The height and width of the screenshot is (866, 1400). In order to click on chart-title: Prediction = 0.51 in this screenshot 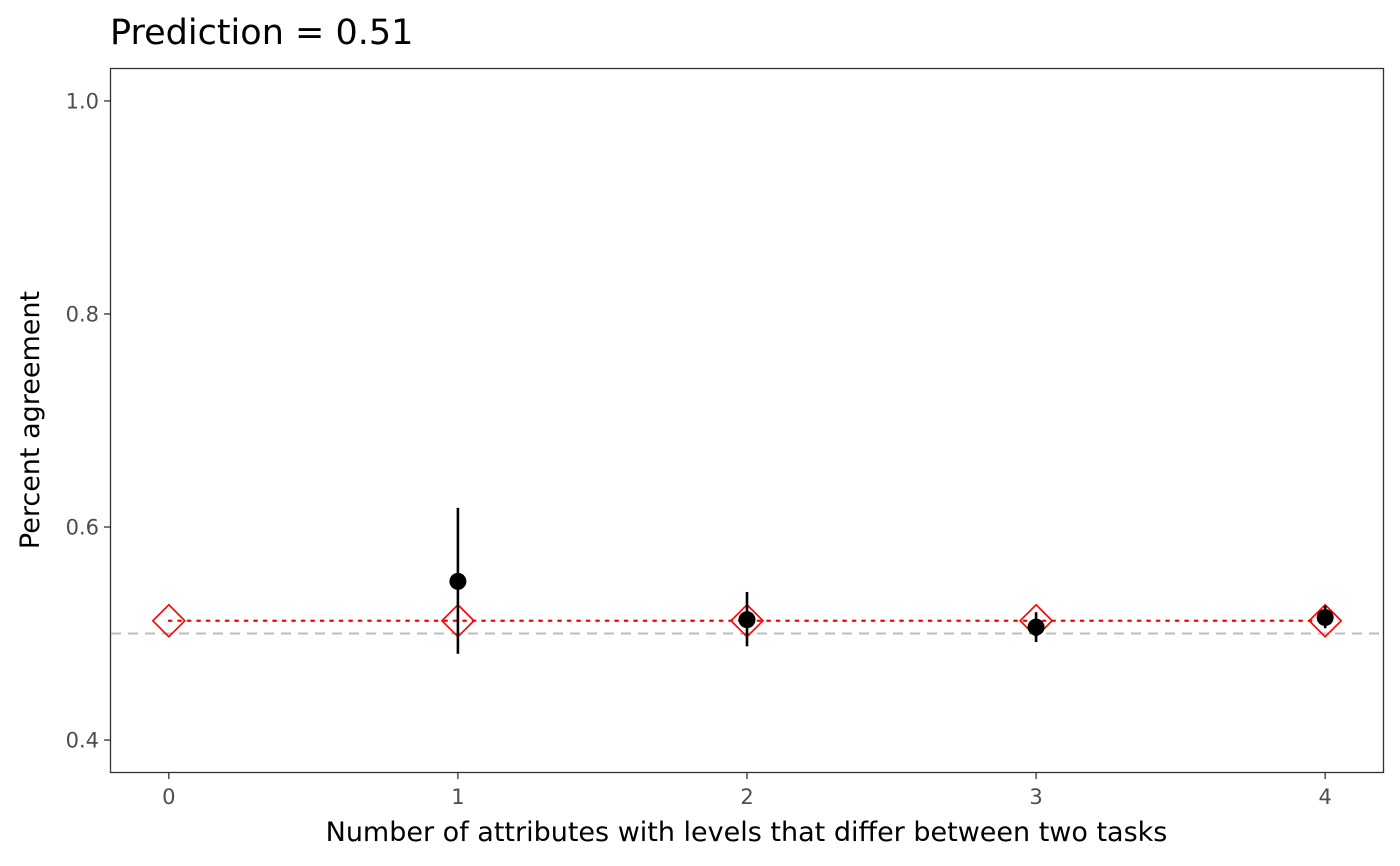, I will do `click(261, 33)`.